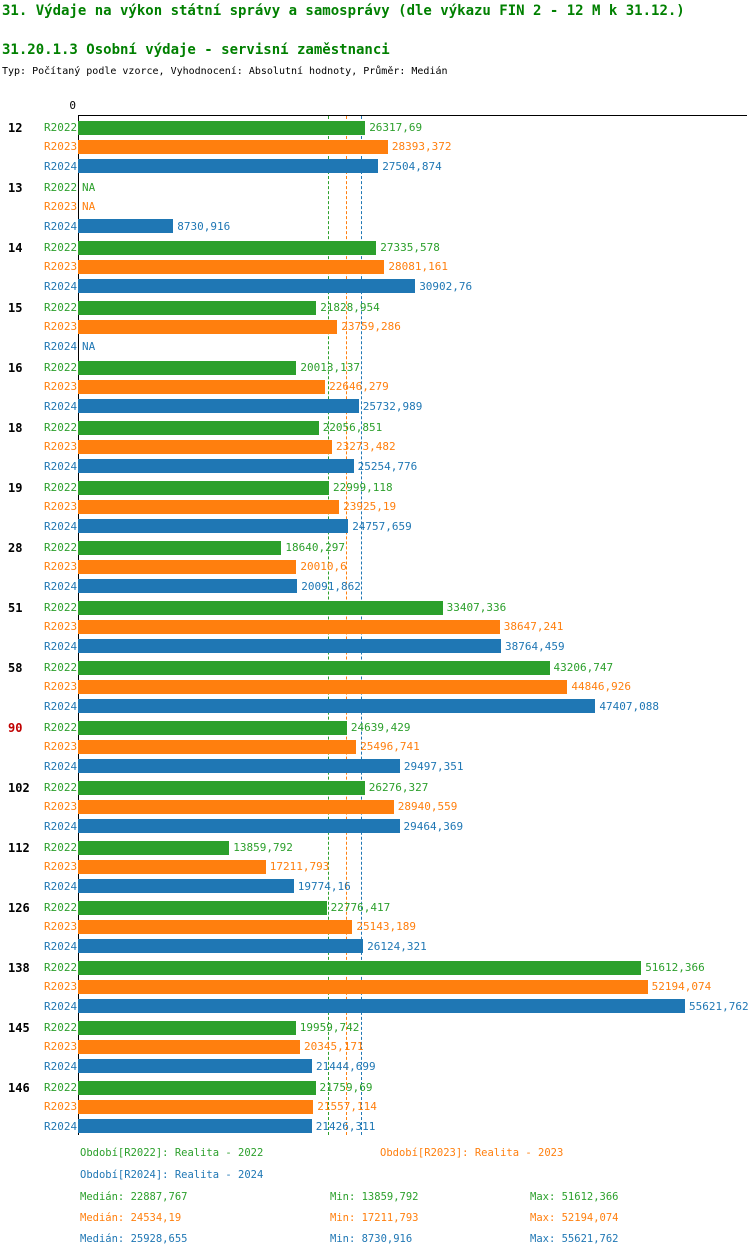 The image size is (750, 1254). What do you see at coordinates (675, 968) in the screenshot?
I see `bar-value-label: 51612,366` at bounding box center [675, 968].